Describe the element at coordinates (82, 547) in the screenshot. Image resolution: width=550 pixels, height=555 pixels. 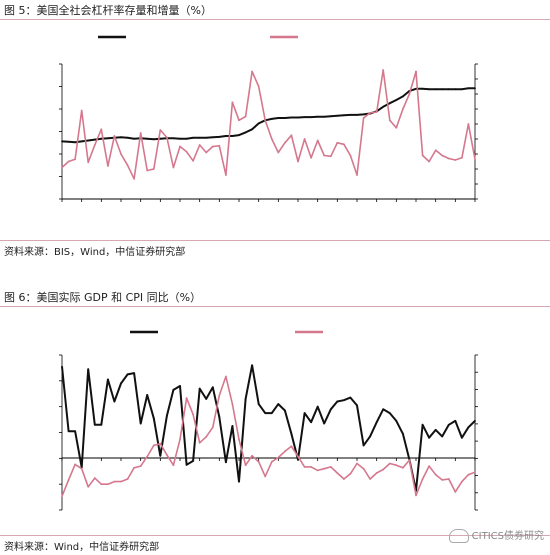
I see `figure-6-source: 资料来源：Wind，中信证券研究部` at that location.